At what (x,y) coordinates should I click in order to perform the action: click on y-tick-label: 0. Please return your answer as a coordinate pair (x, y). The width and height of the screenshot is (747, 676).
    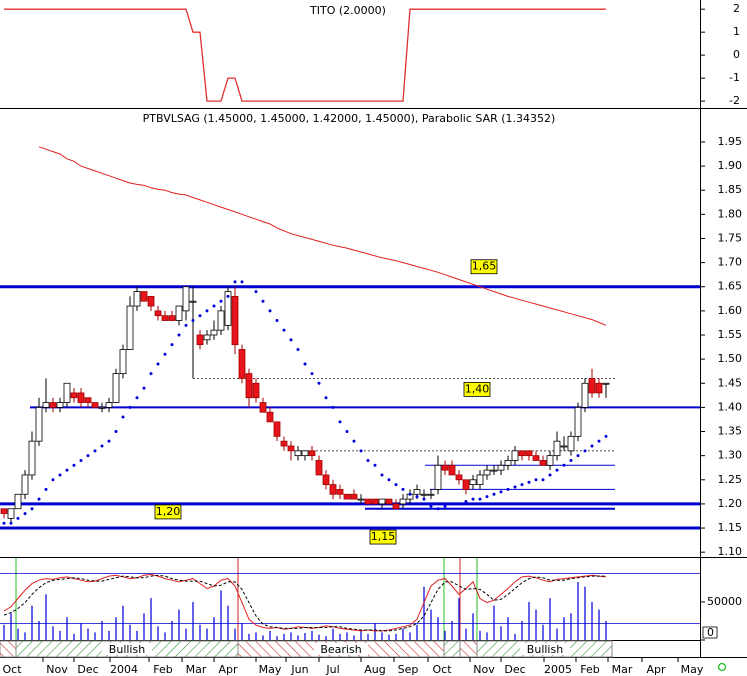
    Looking at the image, I should click on (710, 632).